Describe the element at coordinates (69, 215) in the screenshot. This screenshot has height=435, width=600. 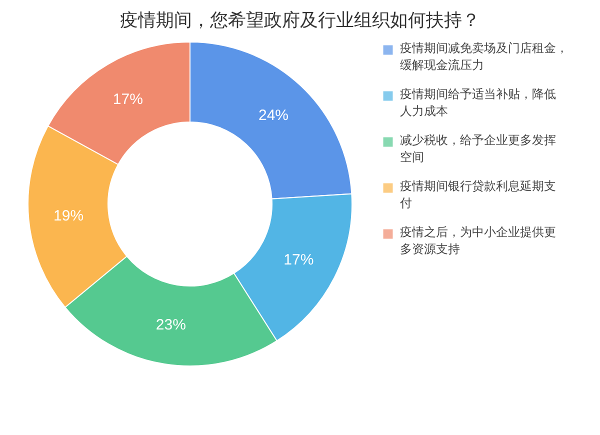
I see `data-label: 19%` at that location.